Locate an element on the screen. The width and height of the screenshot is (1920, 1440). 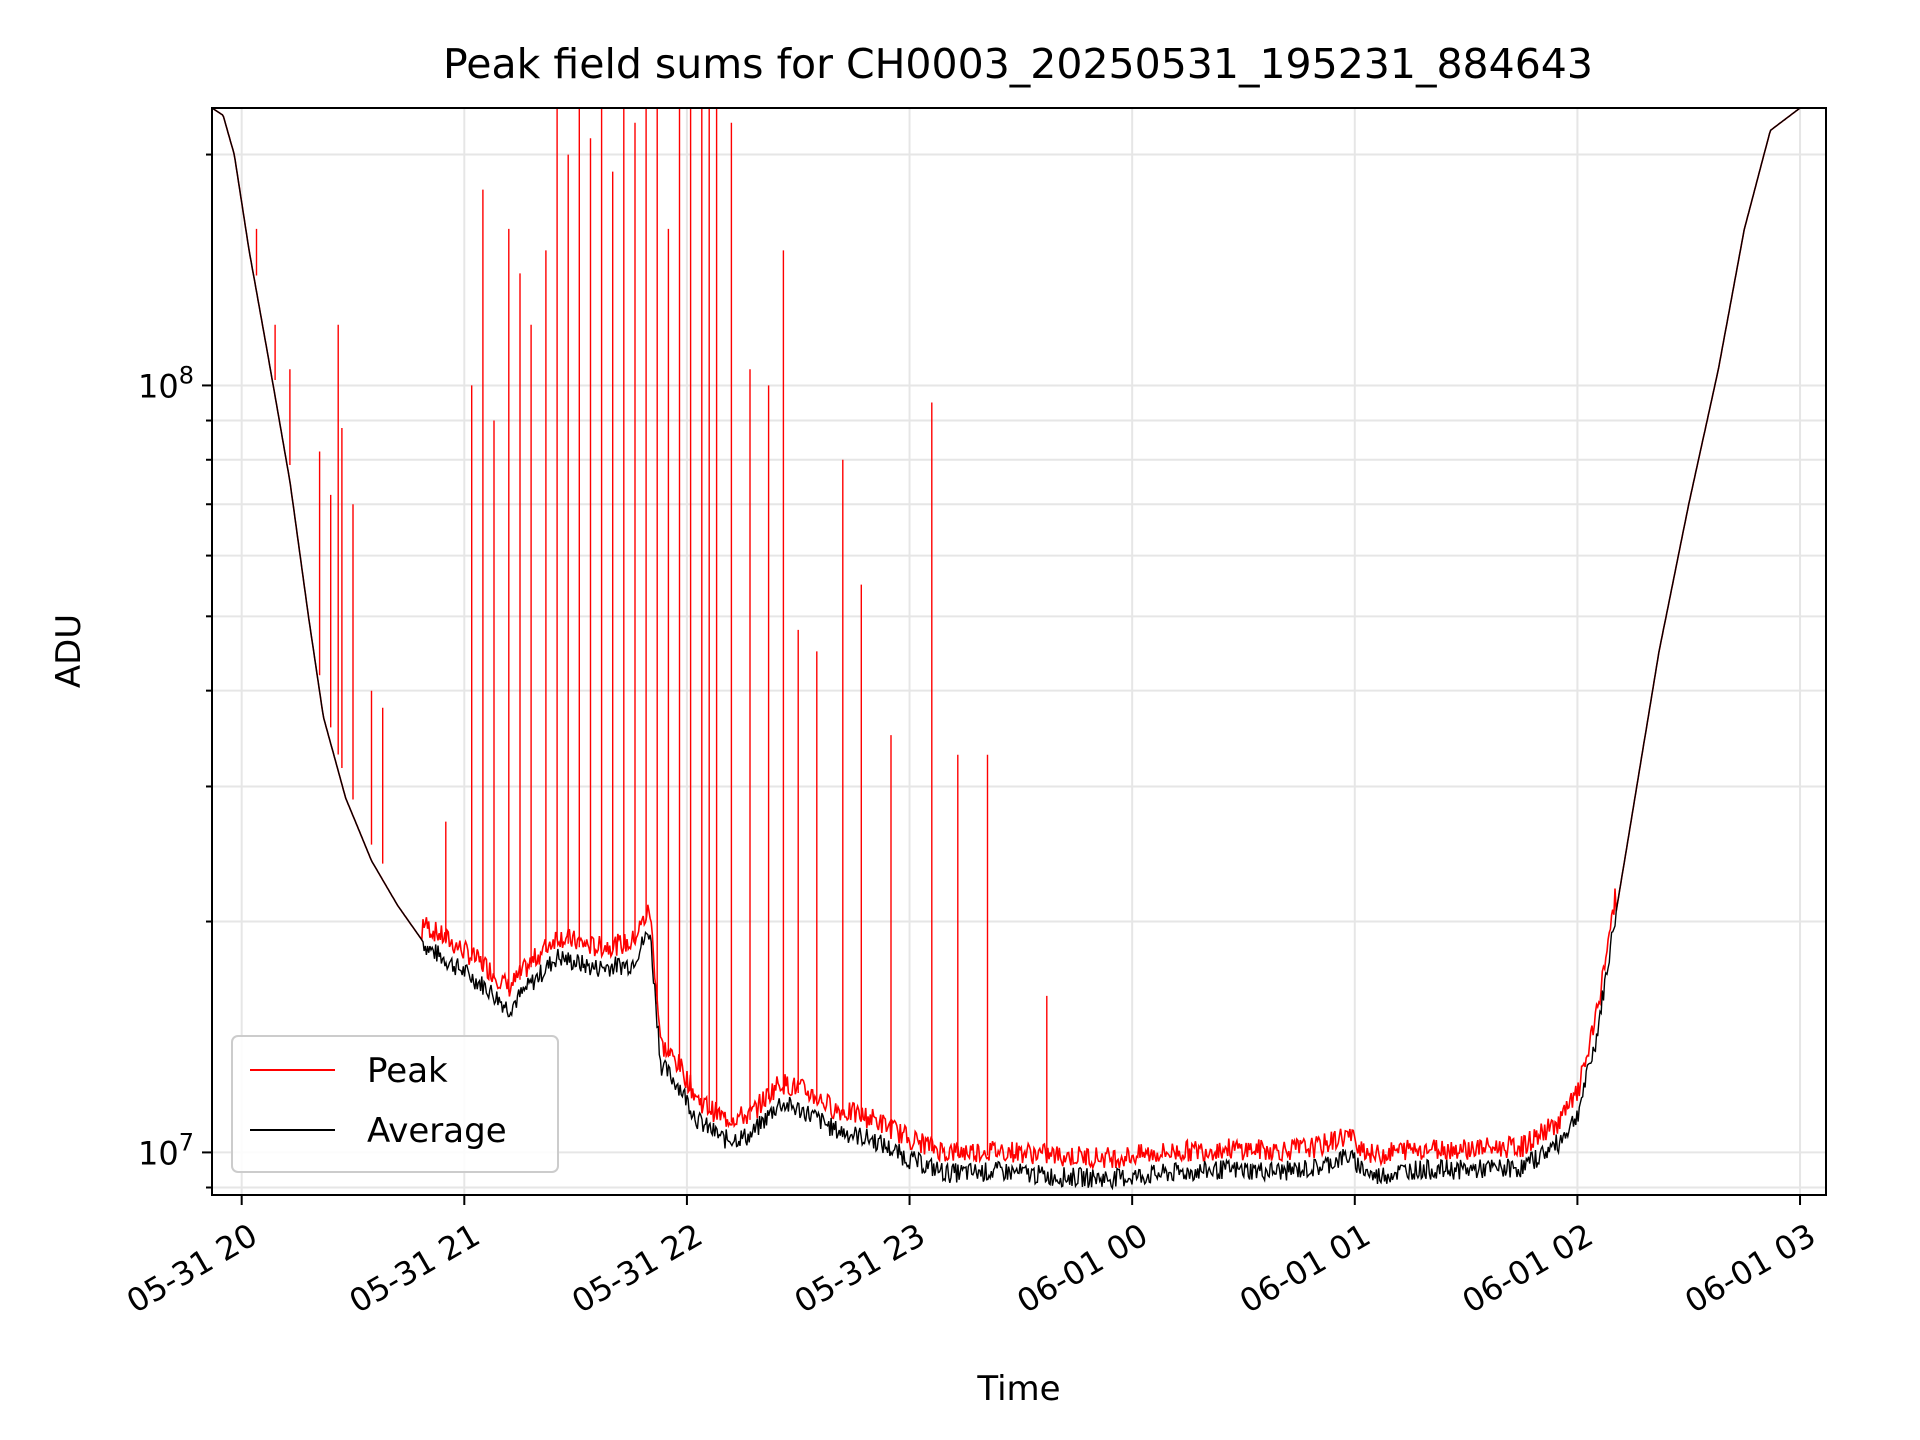
x-tick-label: 06-01 03 is located at coordinates (1750, 1268).